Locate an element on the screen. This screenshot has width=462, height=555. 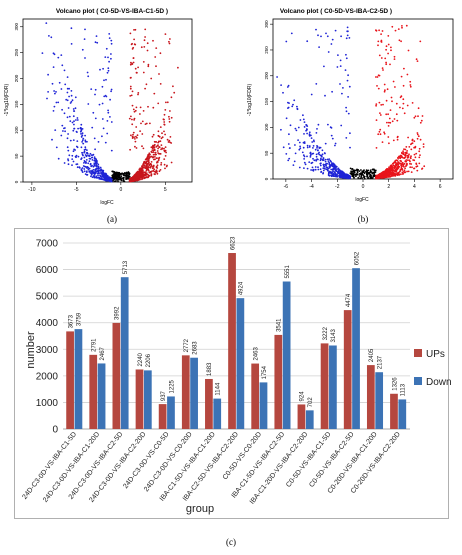
volcano-a-points is located at coordinates (110, 102).